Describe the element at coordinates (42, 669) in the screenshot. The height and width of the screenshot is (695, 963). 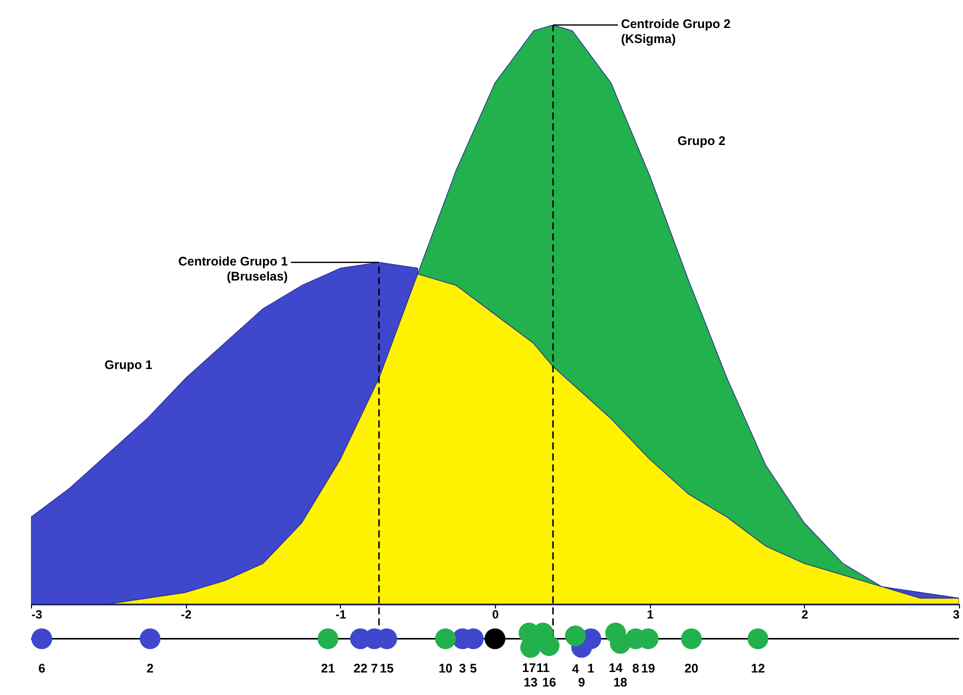
I see `annotation: 6` at that location.